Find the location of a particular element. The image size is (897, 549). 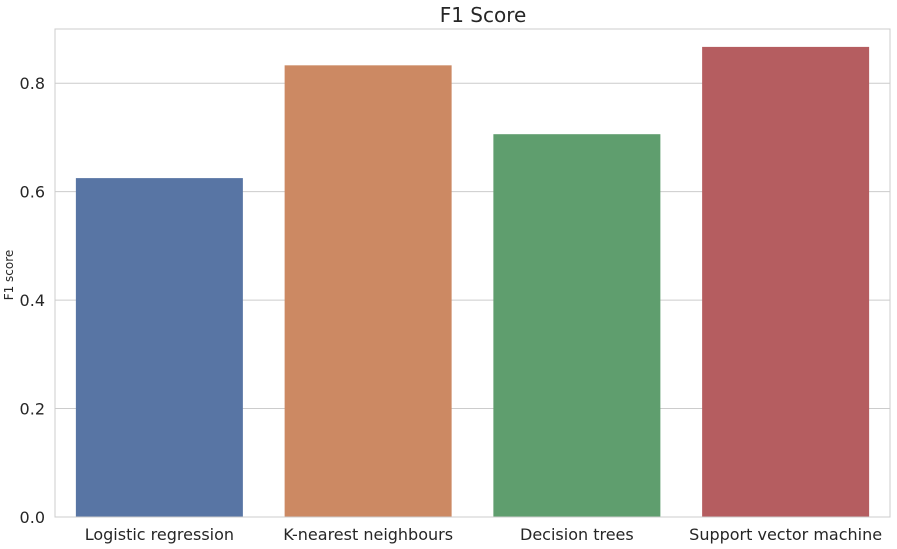

x-tick-label: Decision trees is located at coordinates (577, 534).